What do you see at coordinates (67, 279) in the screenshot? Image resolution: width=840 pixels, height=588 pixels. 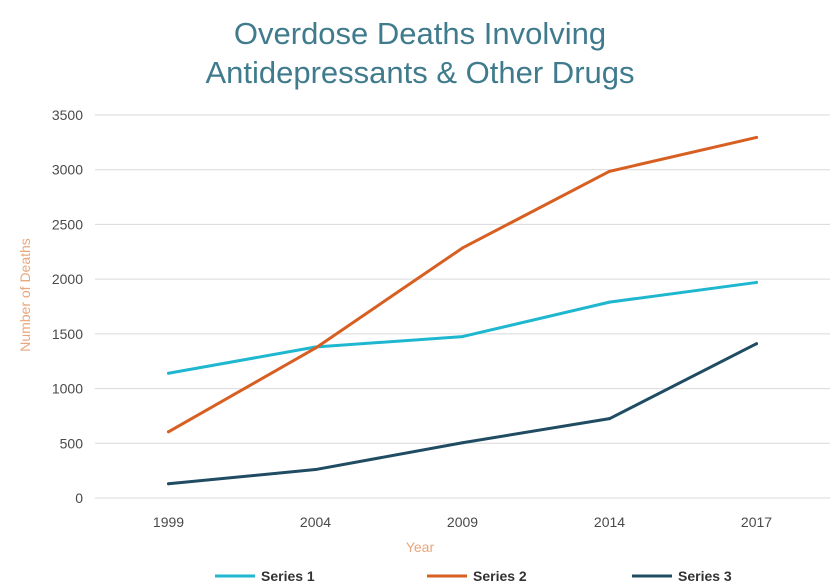 I see `y-tick-label: 2000` at bounding box center [67, 279].